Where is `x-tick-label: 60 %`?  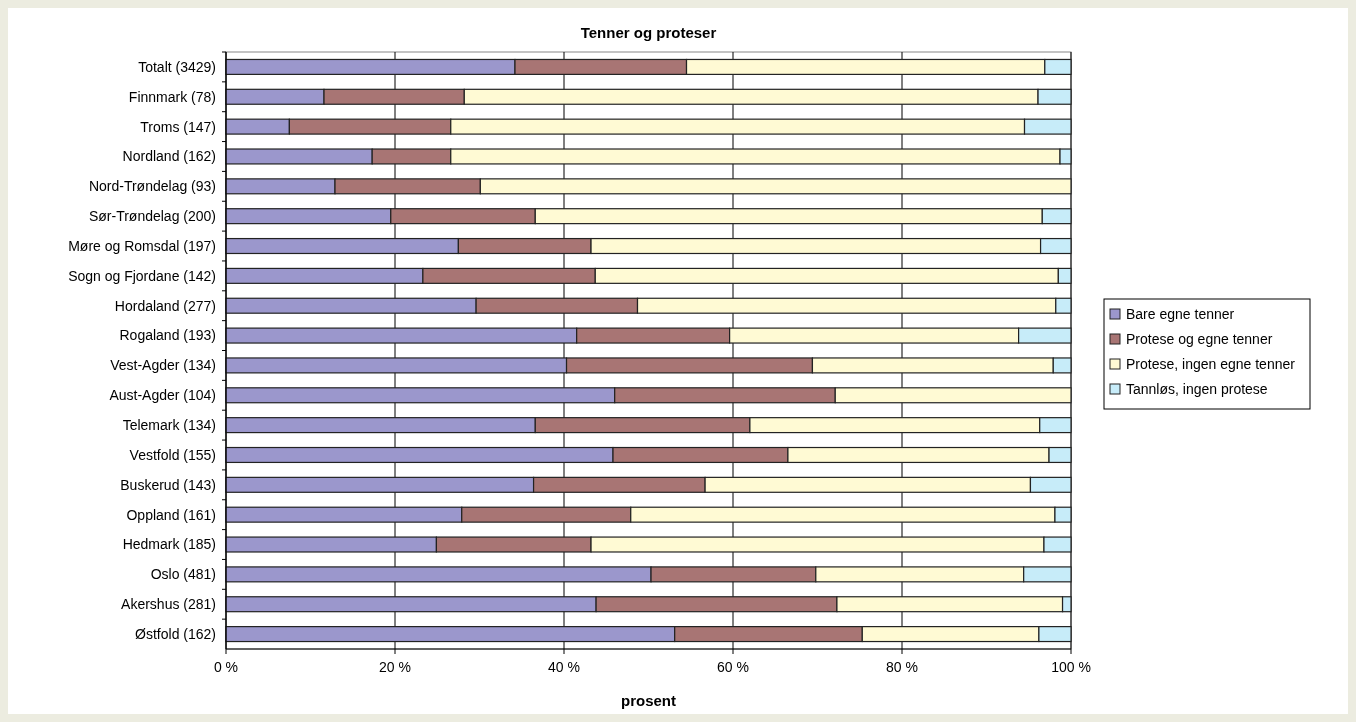
x-tick-label: 60 % is located at coordinates (733, 667).